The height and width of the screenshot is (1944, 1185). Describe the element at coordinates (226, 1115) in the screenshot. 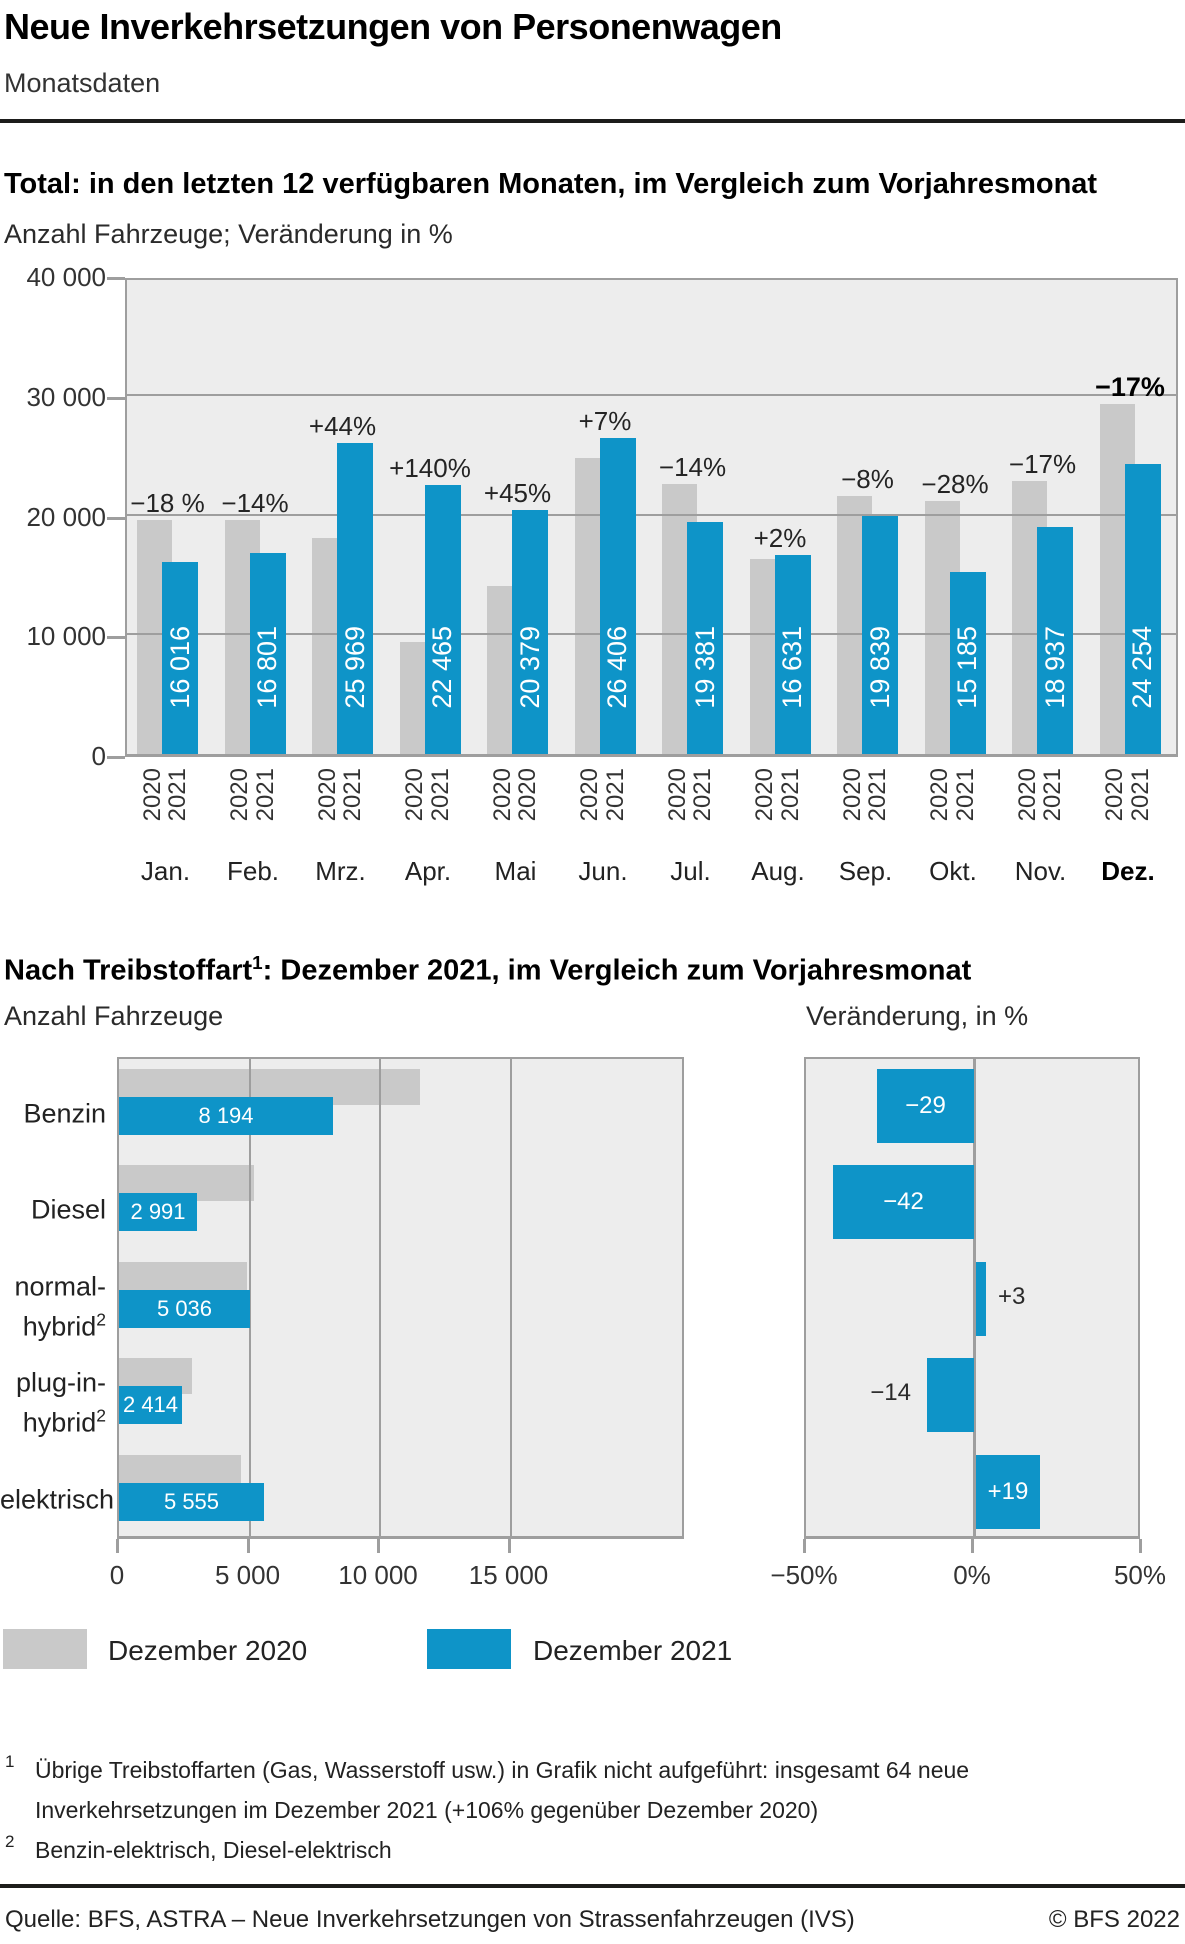

I see `value-label: 8 194` at that location.